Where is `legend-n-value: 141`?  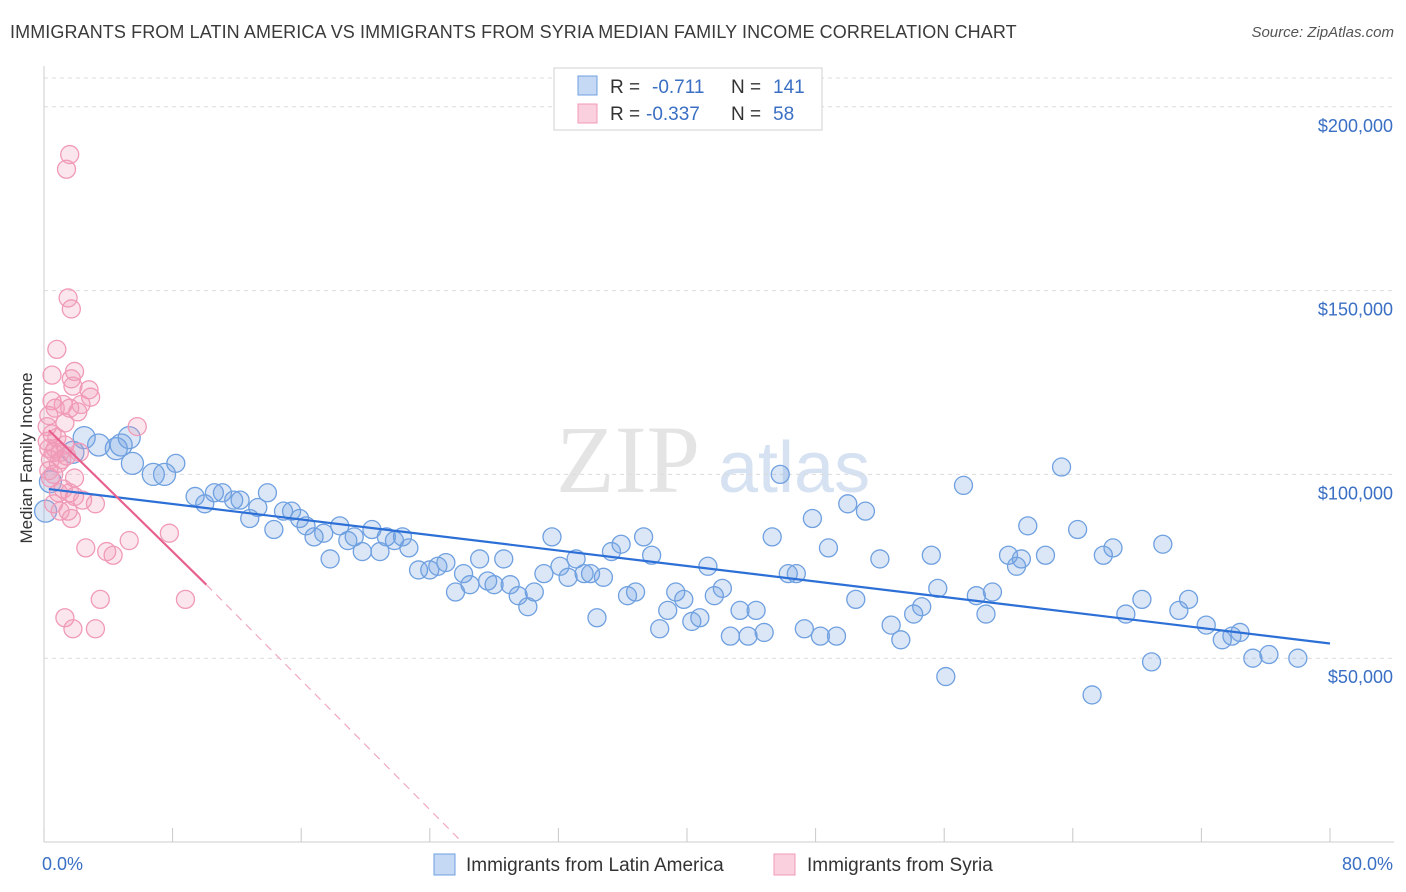 legend-n-value: 141 is located at coordinates (789, 87).